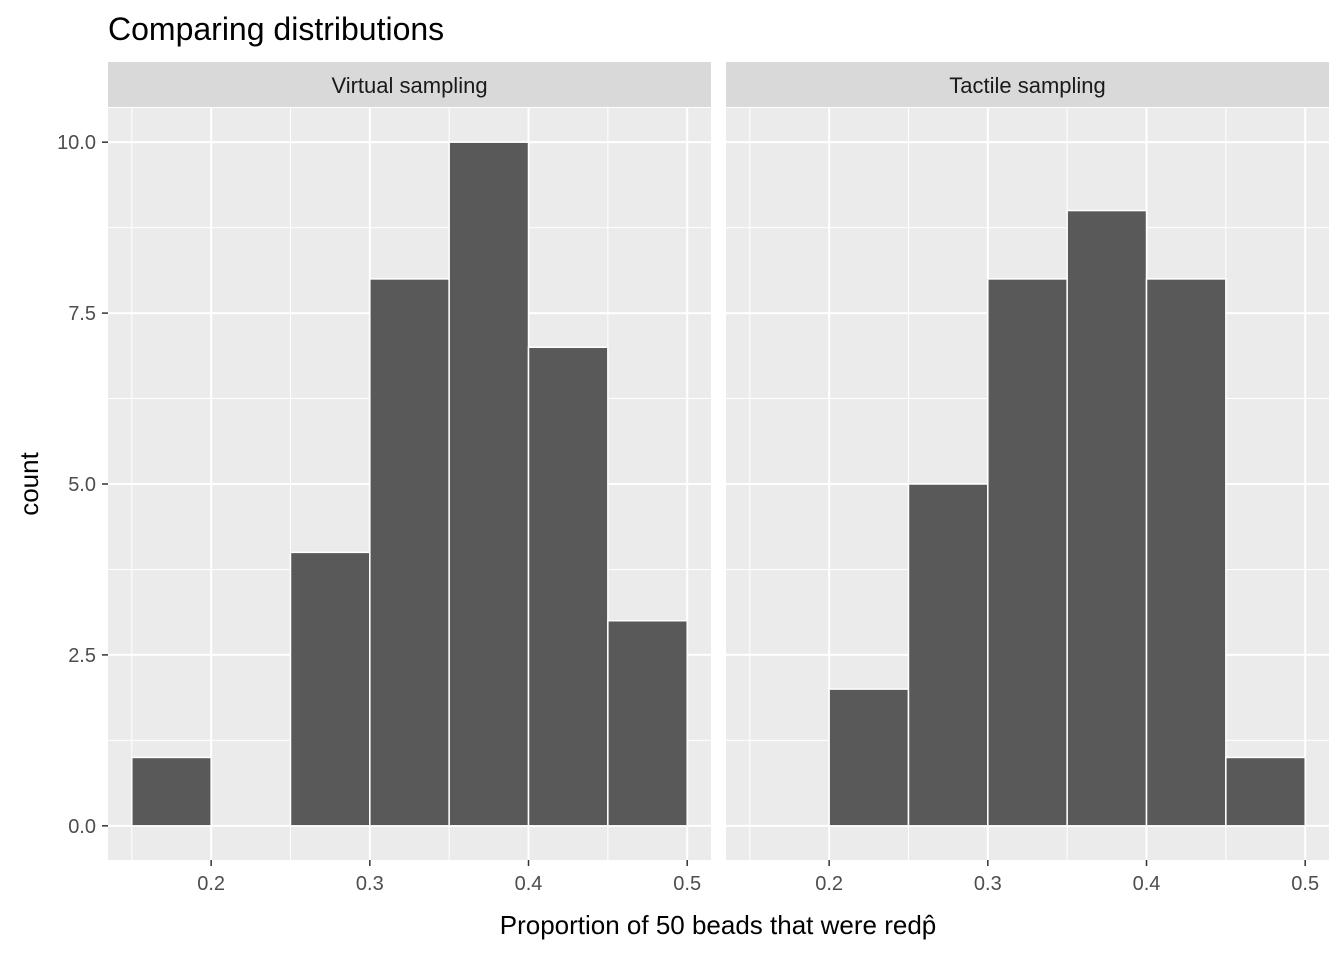 The width and height of the screenshot is (1344, 960). What do you see at coordinates (29, 483) in the screenshot?
I see `y-axis-title: count` at bounding box center [29, 483].